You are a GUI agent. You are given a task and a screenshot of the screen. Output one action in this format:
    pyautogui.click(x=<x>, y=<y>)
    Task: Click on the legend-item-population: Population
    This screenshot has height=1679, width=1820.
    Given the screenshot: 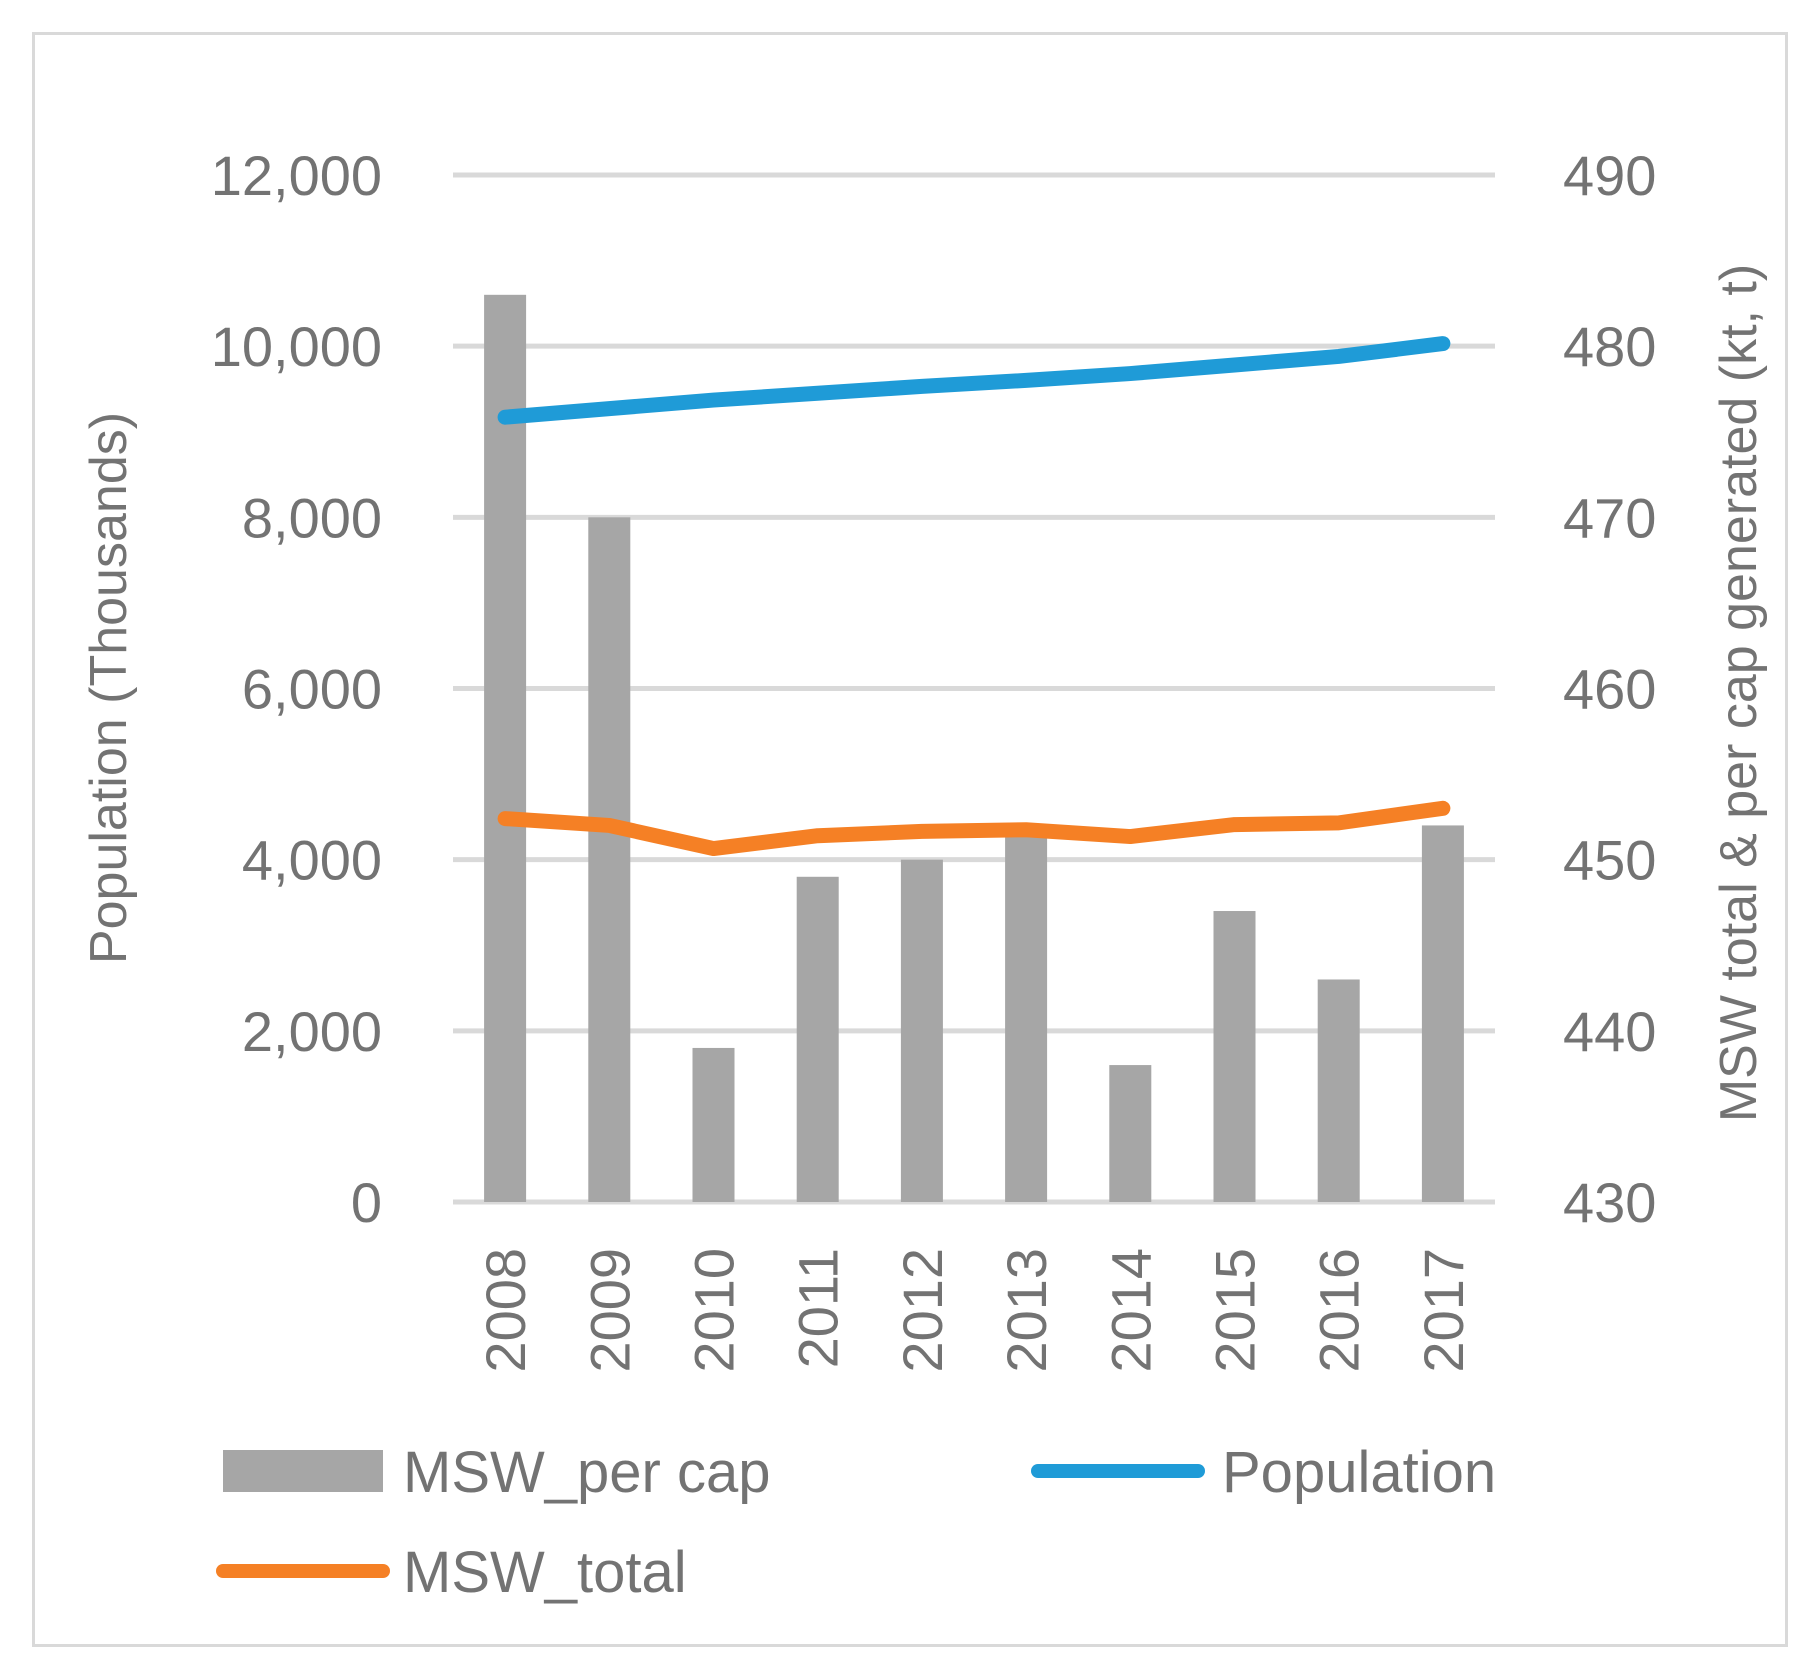 What is the action you would take?
    pyautogui.click(x=1263, y=1472)
    